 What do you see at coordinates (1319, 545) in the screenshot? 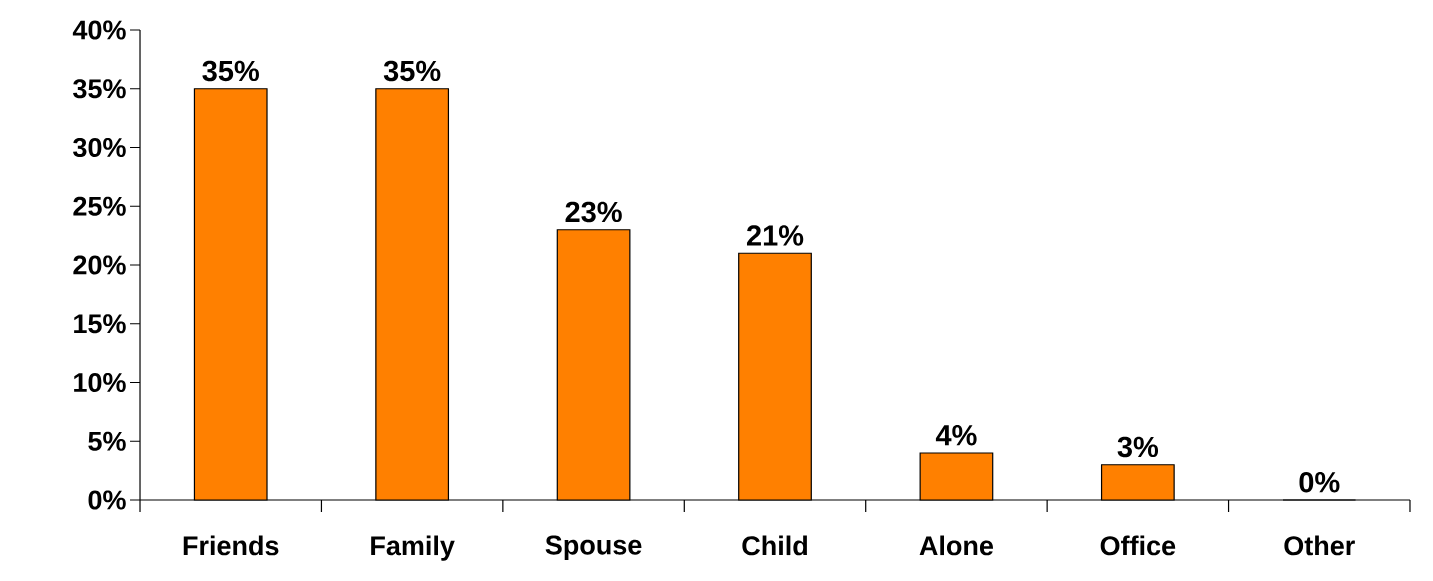
I see `x-tick-label: Other` at bounding box center [1319, 545].